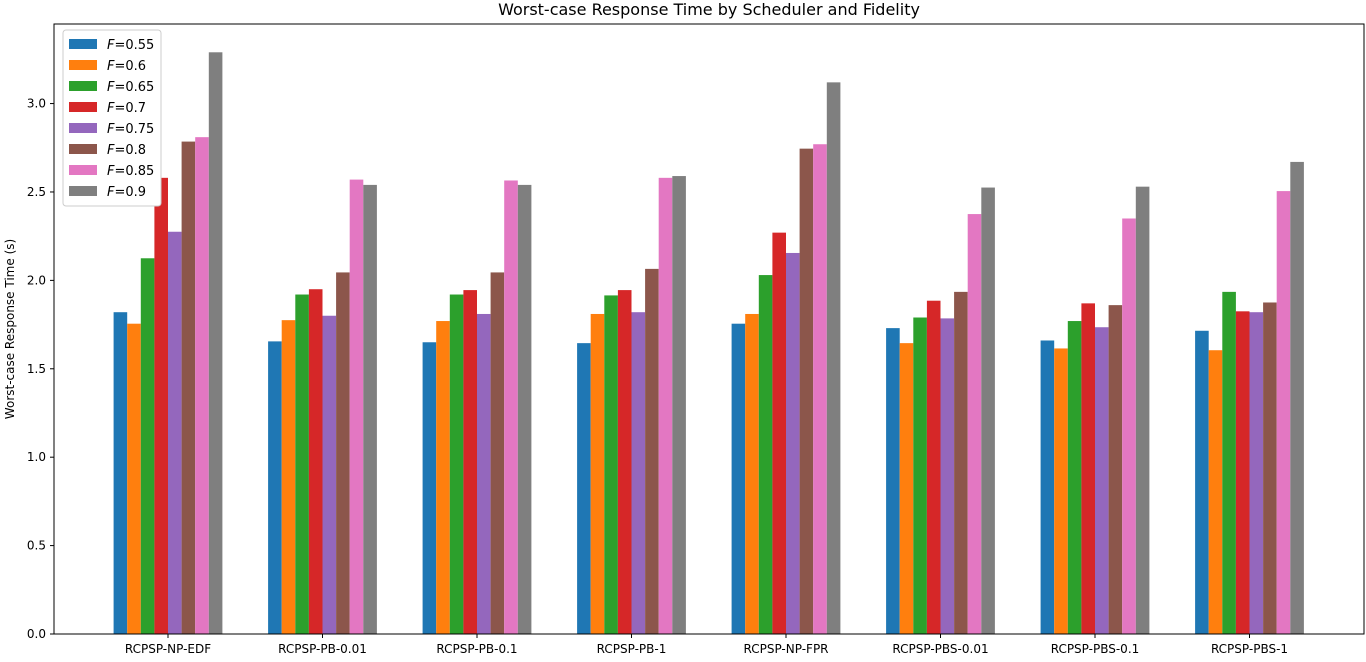 Image resolution: width=1366 pixels, height=662 pixels. What do you see at coordinates (36, 104) in the screenshot?
I see `y-tick-label: 3.0` at bounding box center [36, 104].